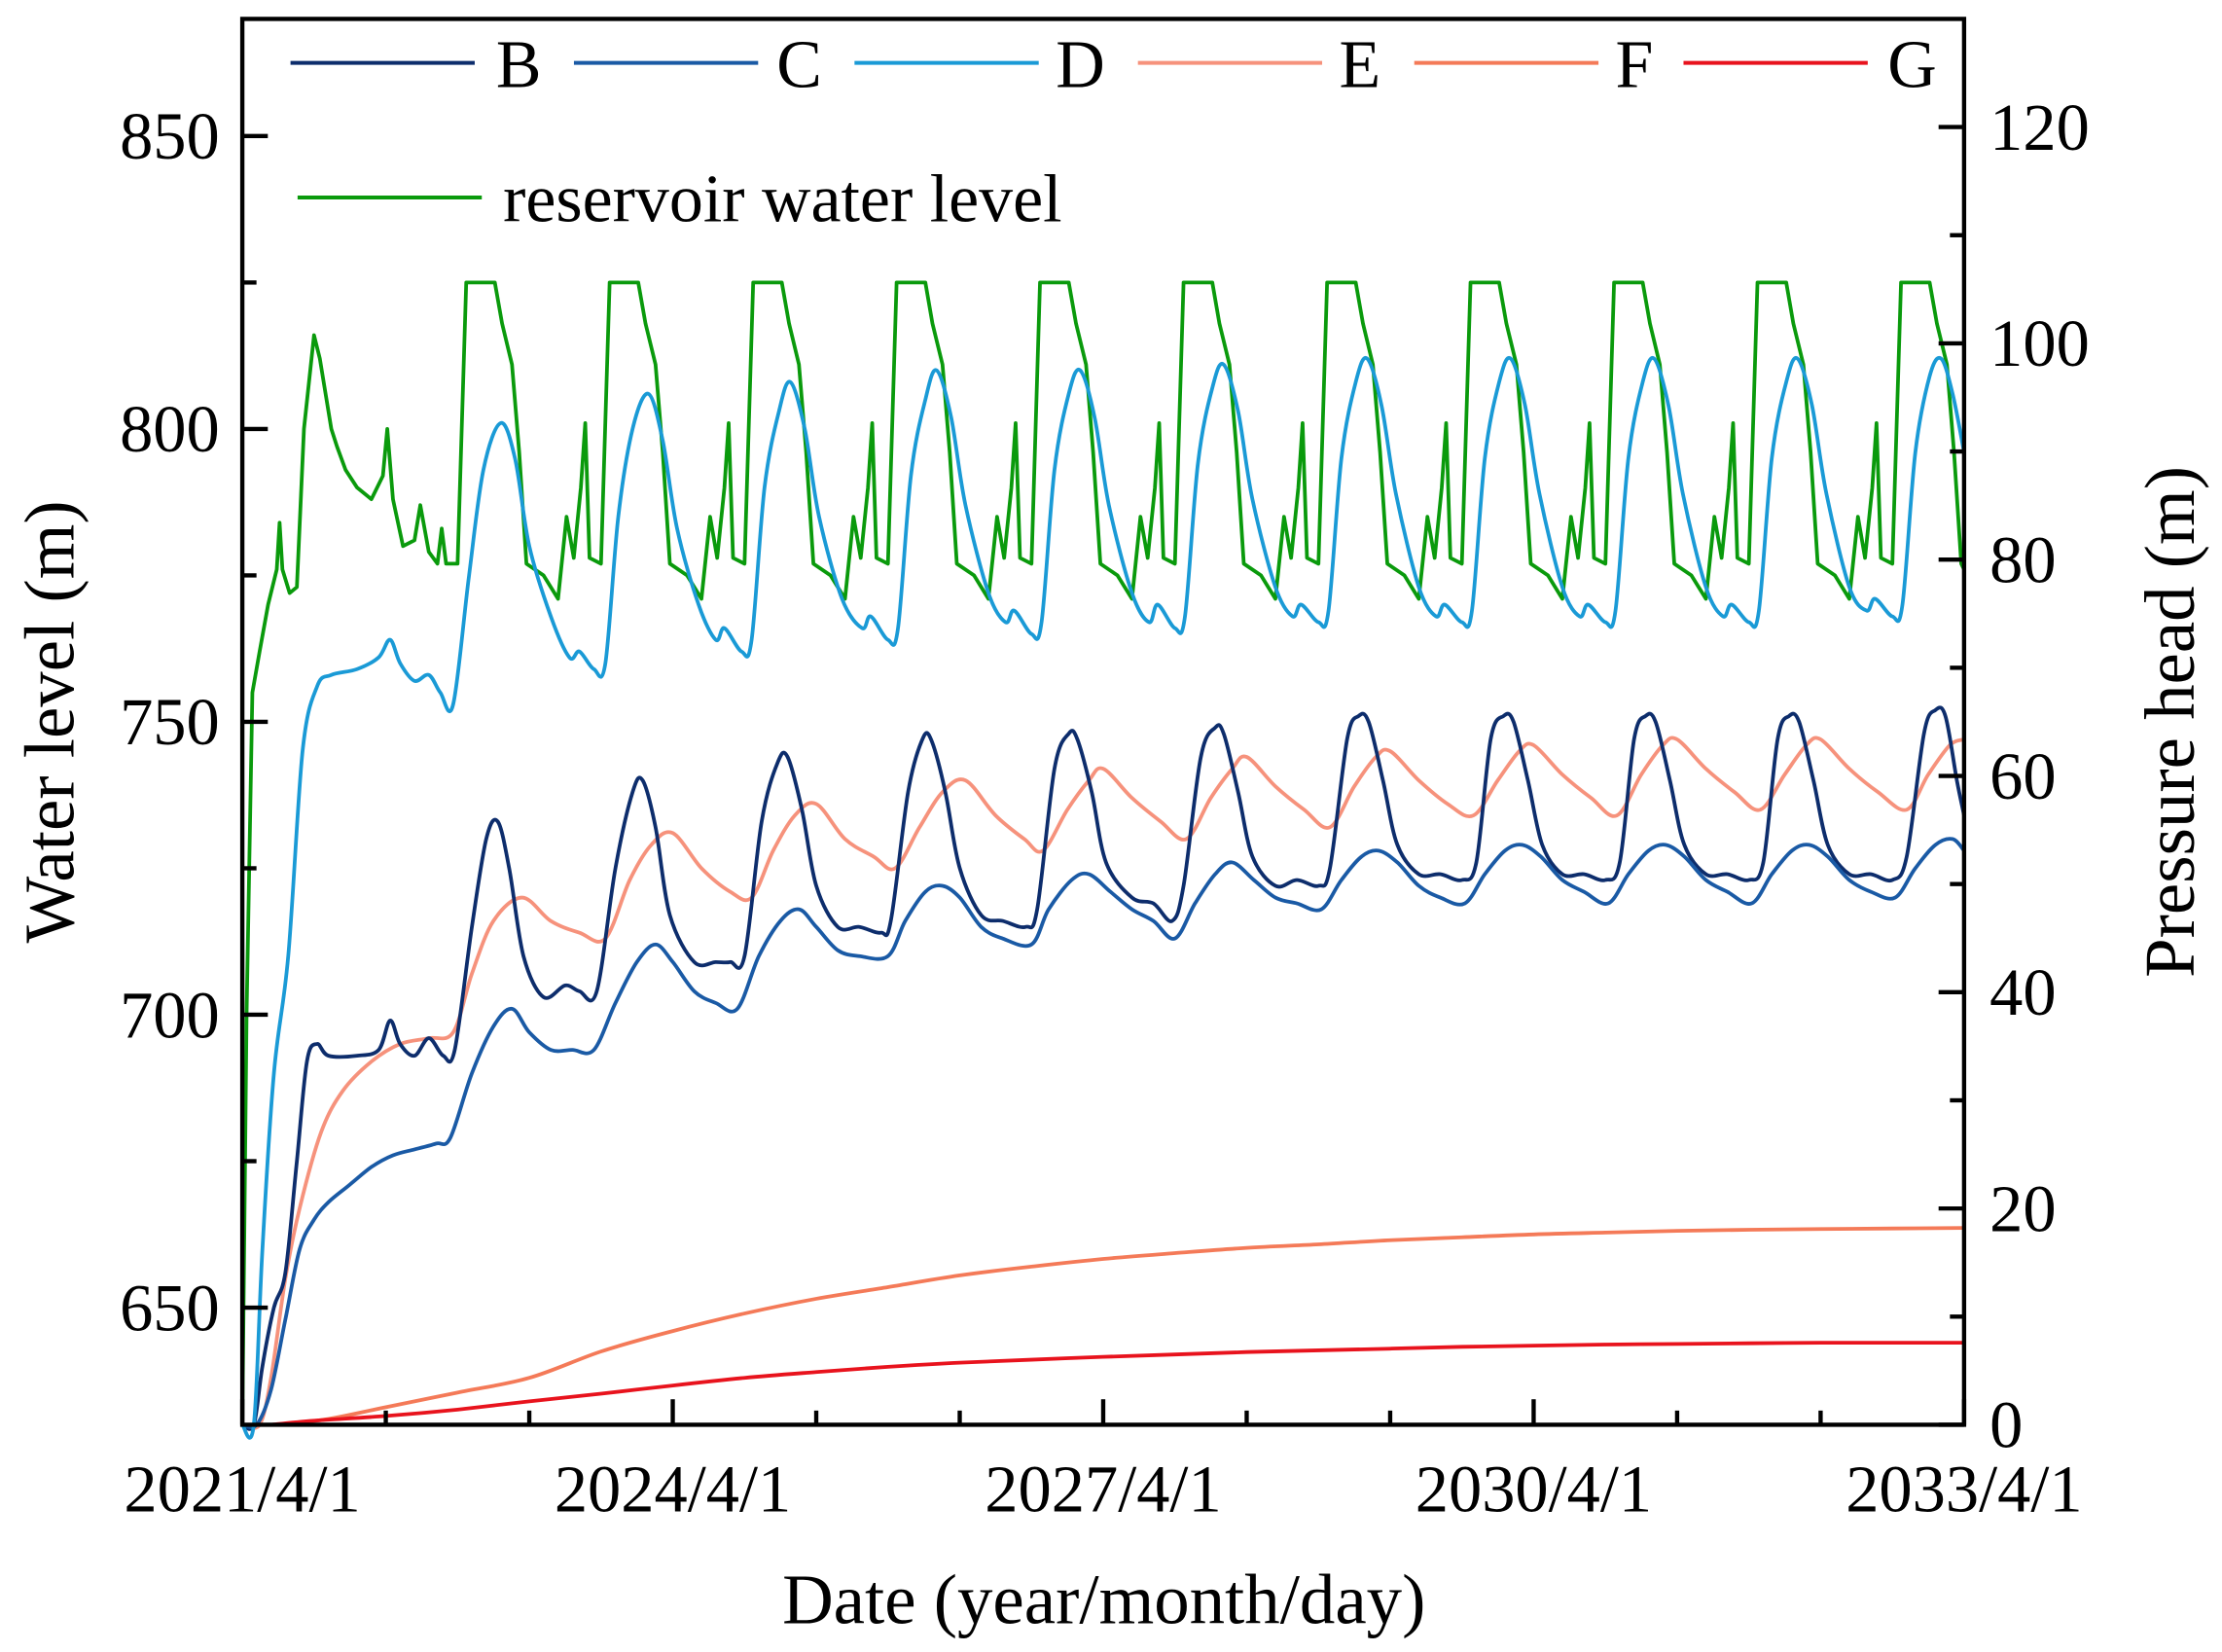 The height and width of the screenshot is (1652, 2222). What do you see at coordinates (170, 1015) in the screenshot?
I see `y-left-tick-label: 700` at bounding box center [170, 1015].